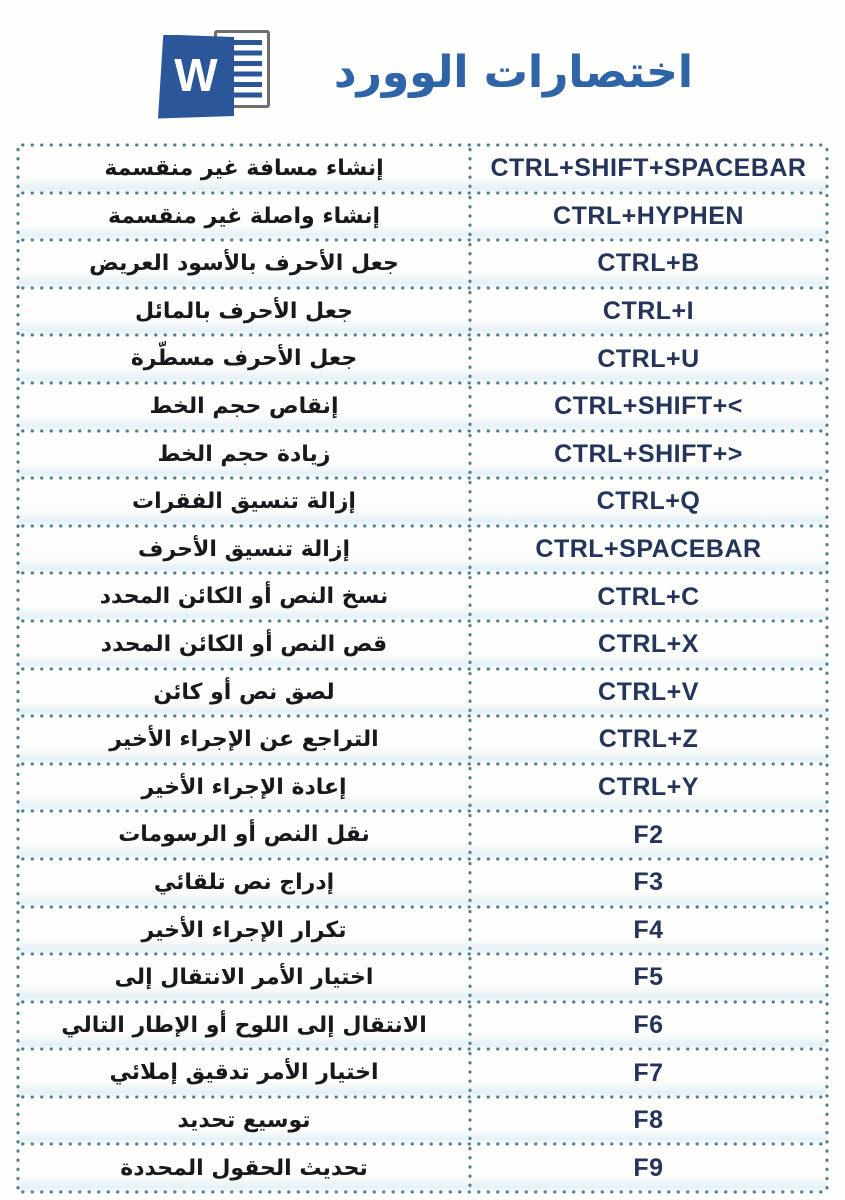 The height and width of the screenshot is (1200, 845). Describe the element at coordinates (244, 1025) in the screenshot. I see `shortcut-description-cell: الانتقال إلى اللوح أو الإطار التالي` at that location.